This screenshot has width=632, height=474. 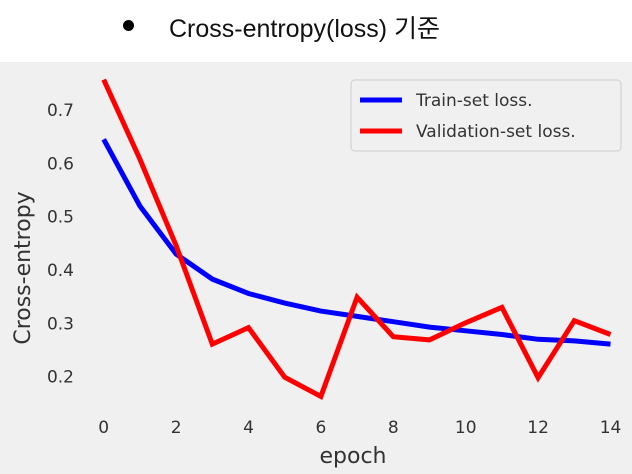 What do you see at coordinates (60, 111) in the screenshot?
I see `y-tick-label: 0.7` at bounding box center [60, 111].